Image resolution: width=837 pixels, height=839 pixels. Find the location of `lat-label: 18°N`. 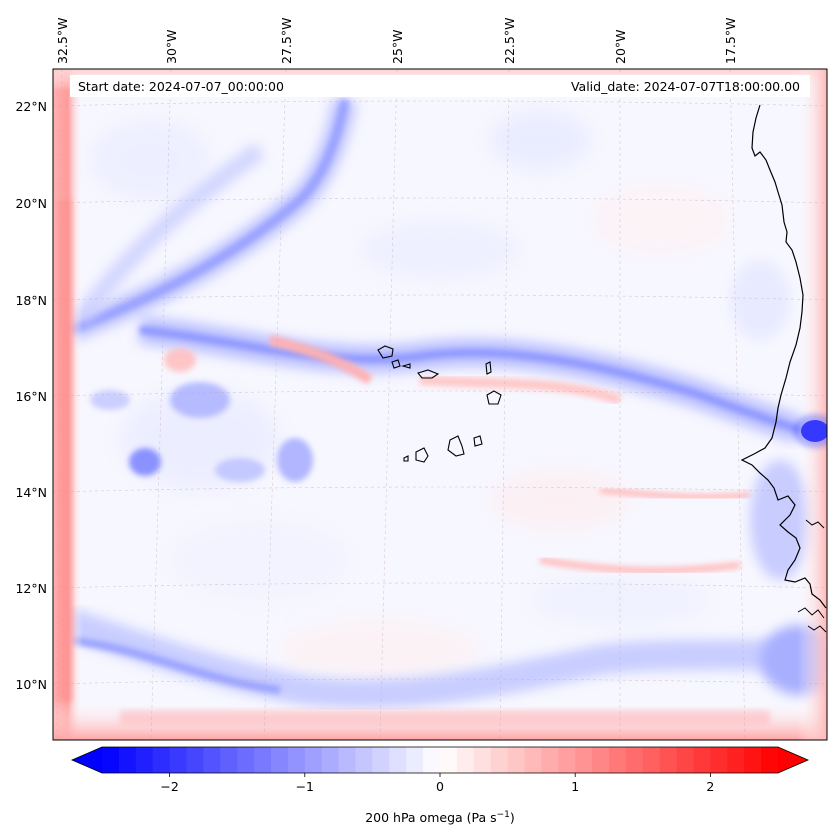

lat-label: 18°N is located at coordinates (31, 300).